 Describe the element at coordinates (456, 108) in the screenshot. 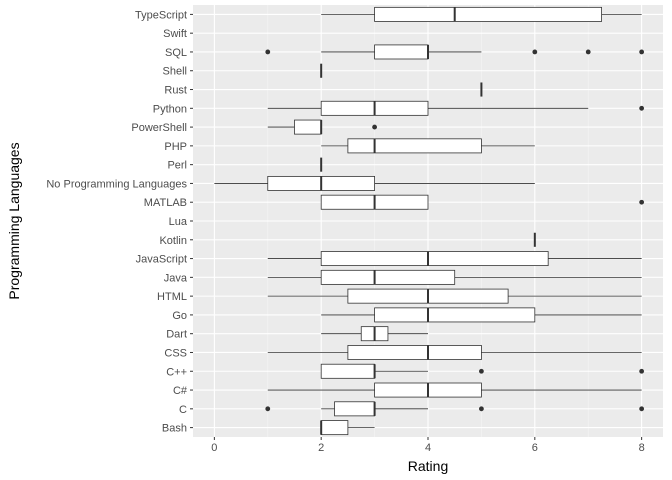

I see `box-python` at that location.